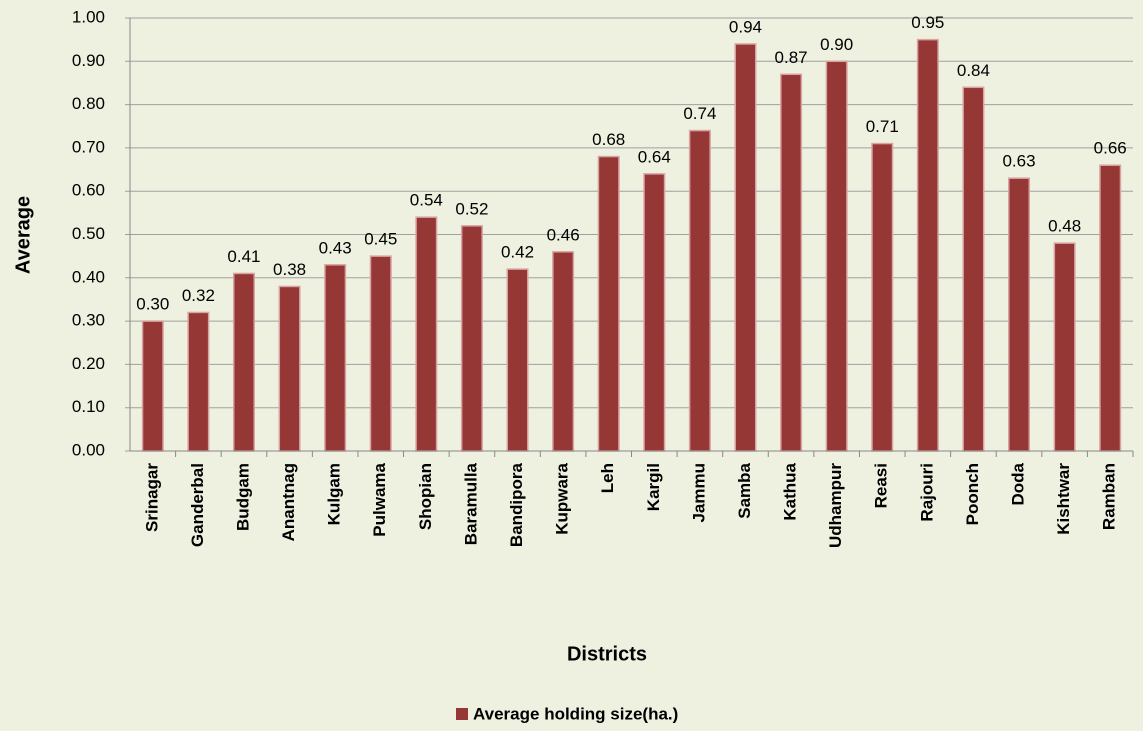 The image size is (1143, 731). What do you see at coordinates (425, 496) in the screenshot?
I see `x-tick-label: Shopian` at bounding box center [425, 496].